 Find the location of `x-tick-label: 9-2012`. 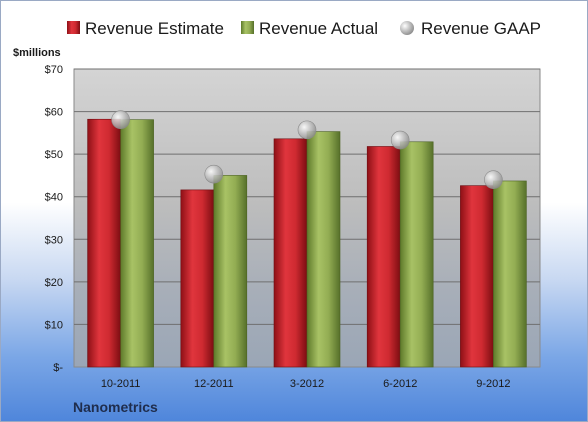

x-tick-label: 9-2012 is located at coordinates (493, 384).